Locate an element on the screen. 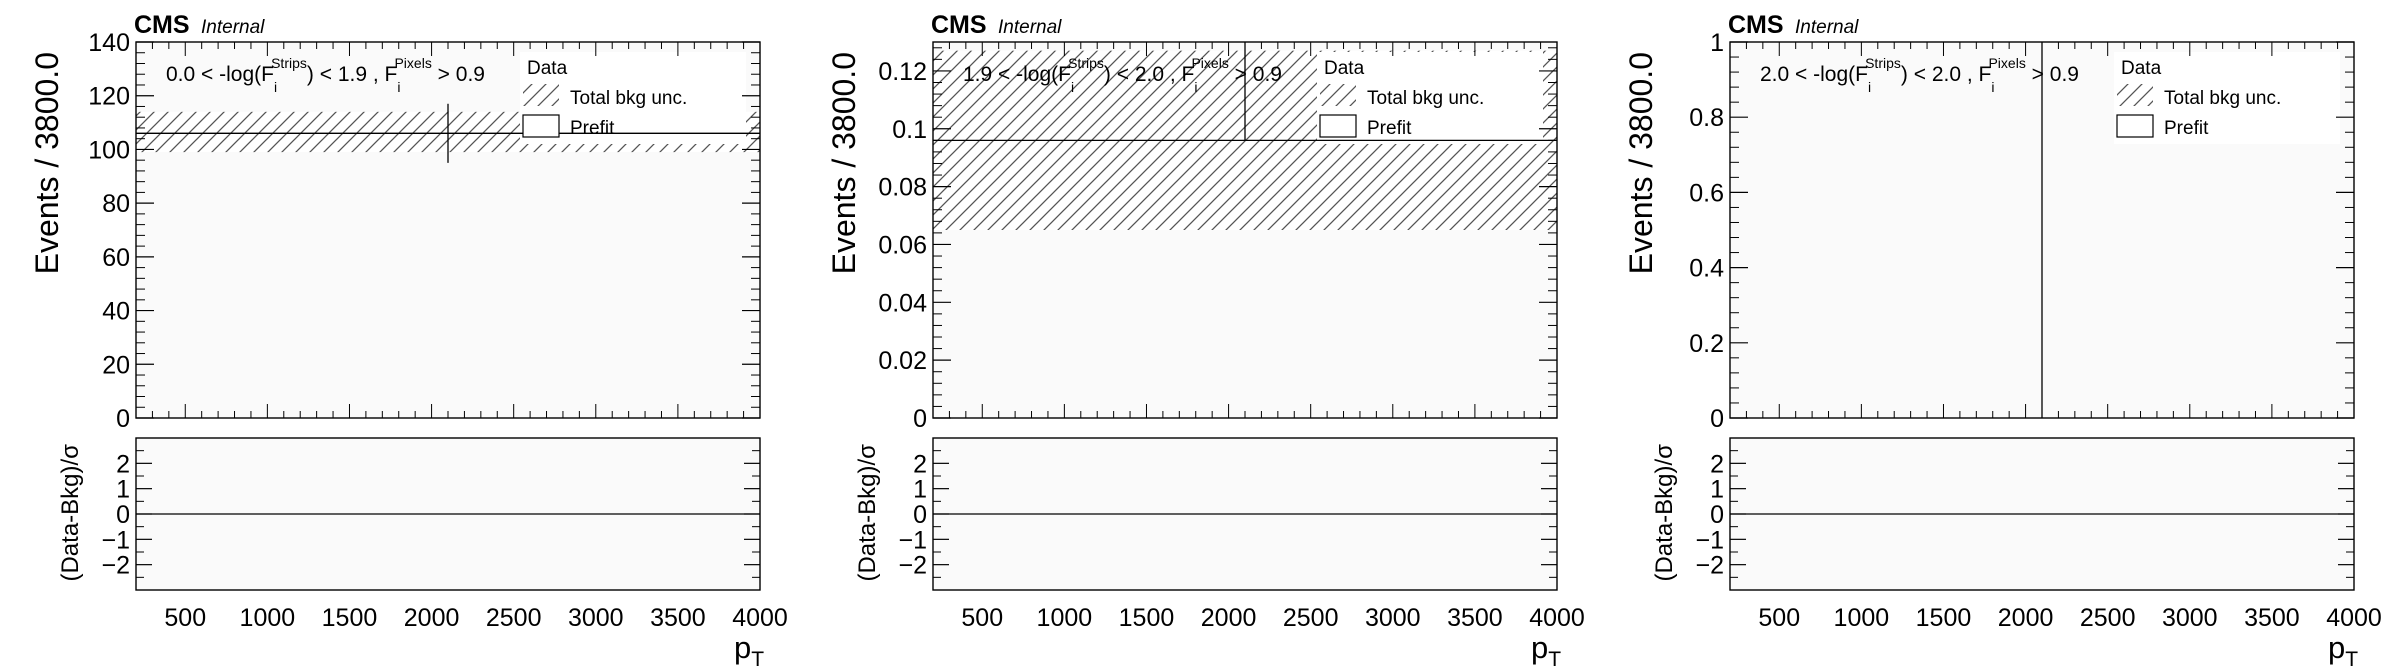 This screenshot has width=2388, height=672. y-tick-label: 0.08 is located at coordinates (902, 188).